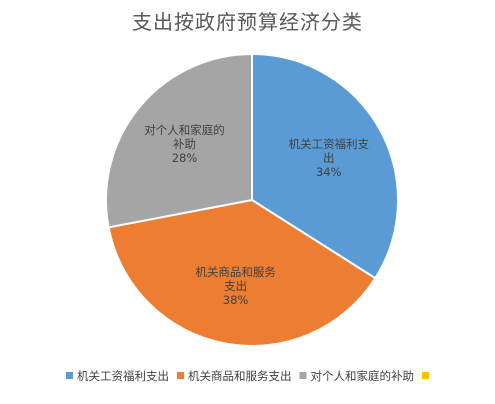 The height and width of the screenshot is (404, 495). Describe the element at coordinates (329, 144) in the screenshot. I see `slice-name-label: 机关工资福利支` at that location.